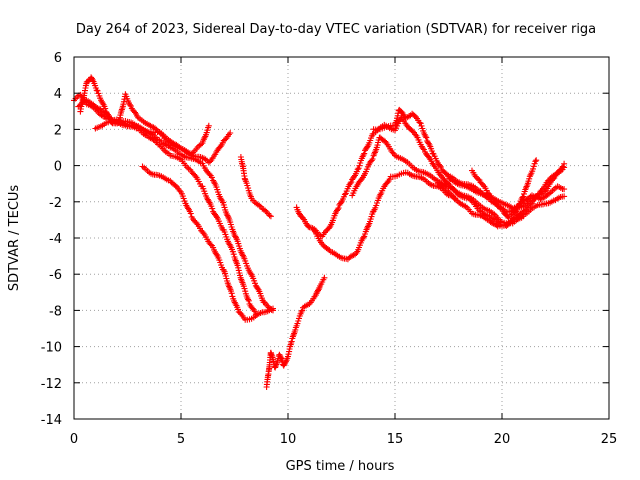 This screenshot has height=480, width=640. Describe the element at coordinates (14, 238) in the screenshot. I see `y-axis-label: SDTVAR / TECUs` at that location.